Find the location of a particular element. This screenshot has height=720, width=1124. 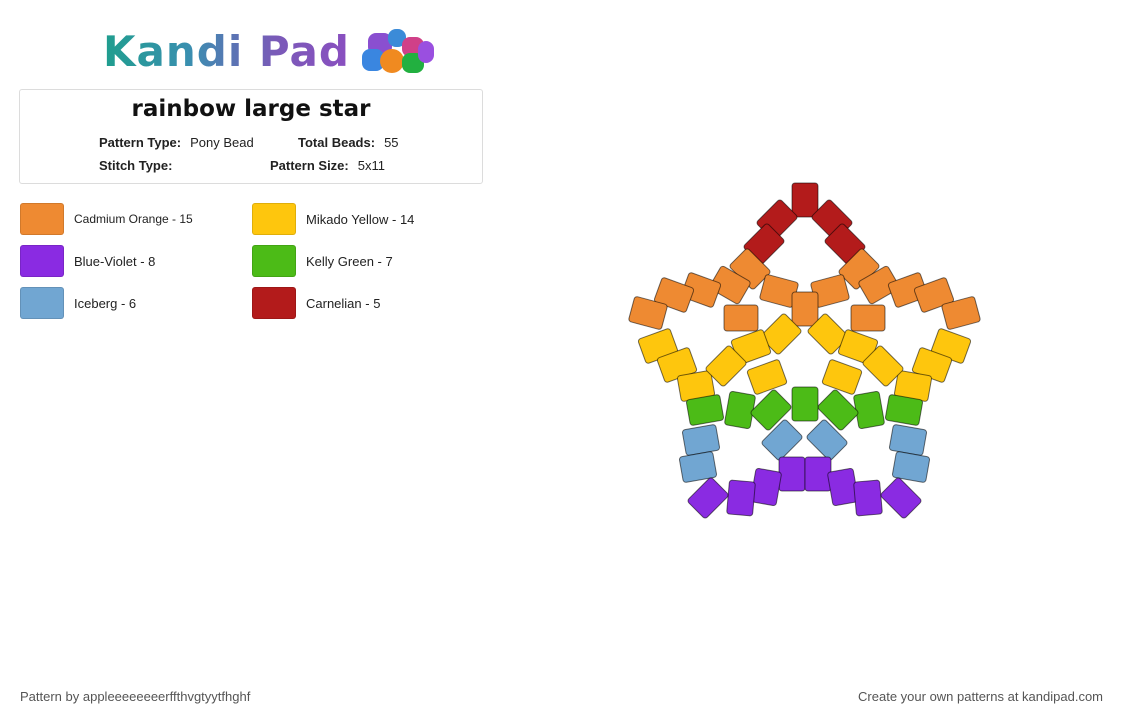

legend-label: Iceberg - 6 is located at coordinates (105, 303).